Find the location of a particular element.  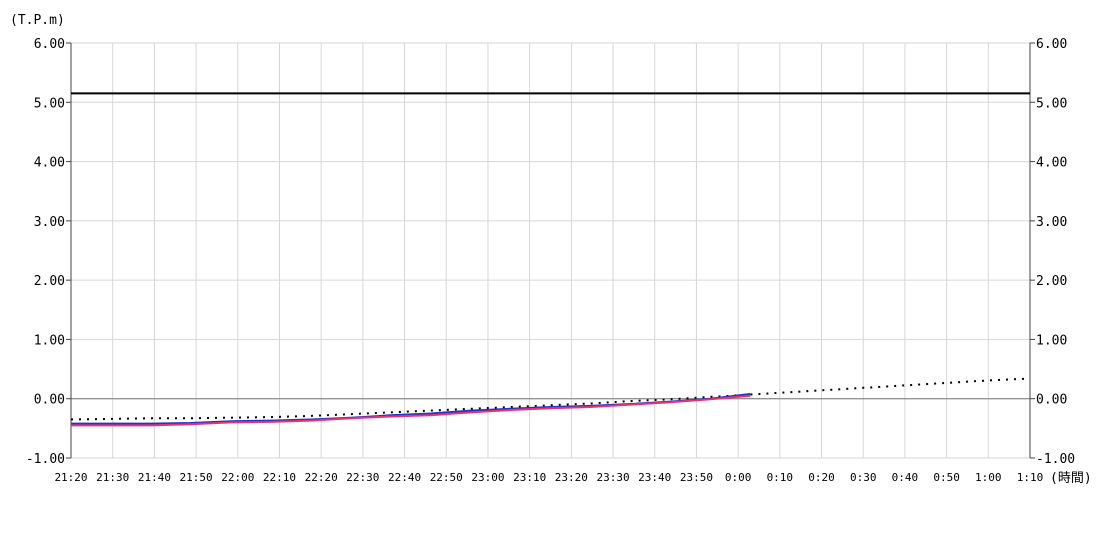

x-tick-label: 1:10 is located at coordinates (1030, 477).